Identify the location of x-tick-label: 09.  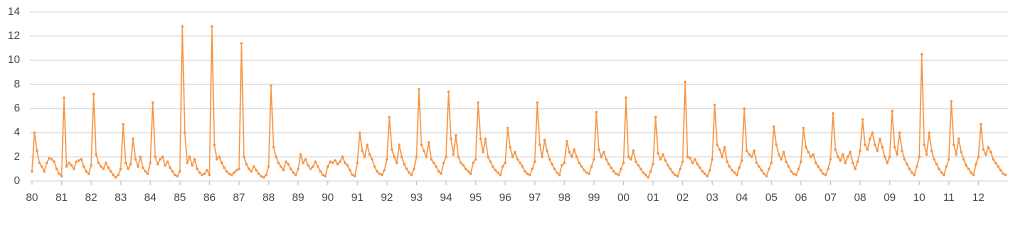
(890, 198).